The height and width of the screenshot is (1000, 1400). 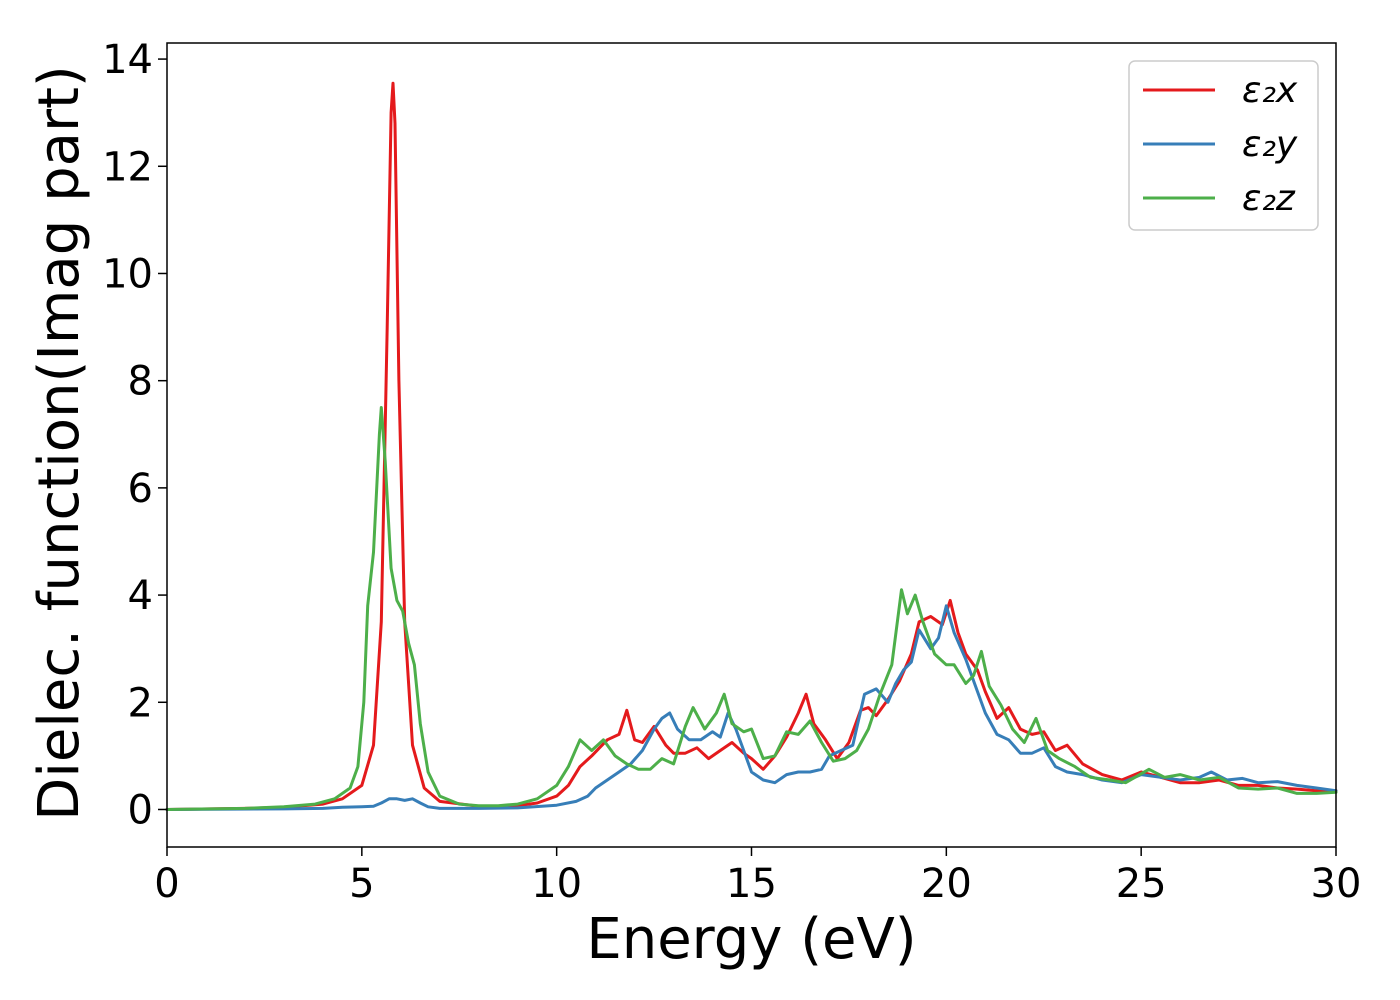 I want to click on x-tick-label: 25, so click(x=1141, y=884).